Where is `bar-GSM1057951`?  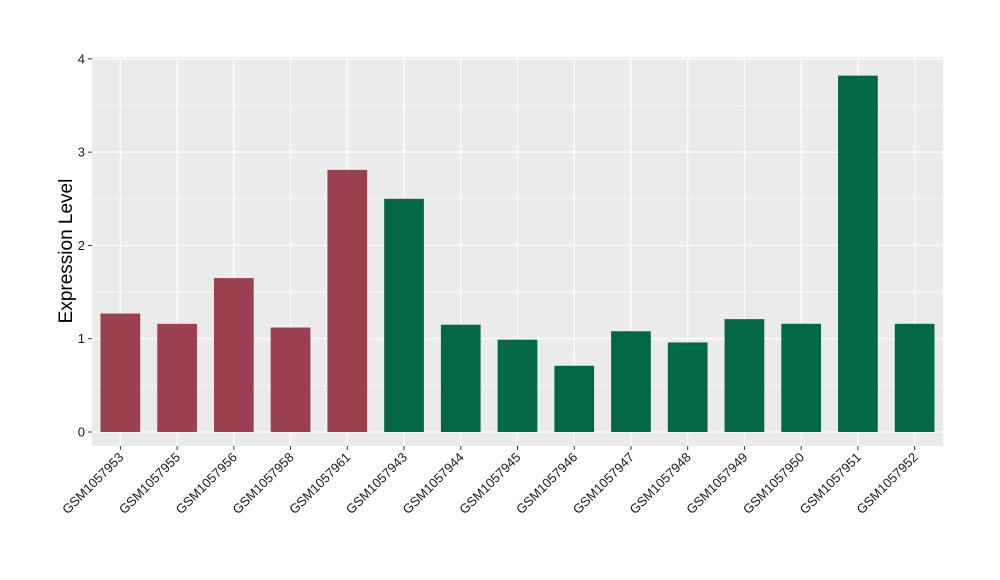
bar-GSM1057951 is located at coordinates (858, 254).